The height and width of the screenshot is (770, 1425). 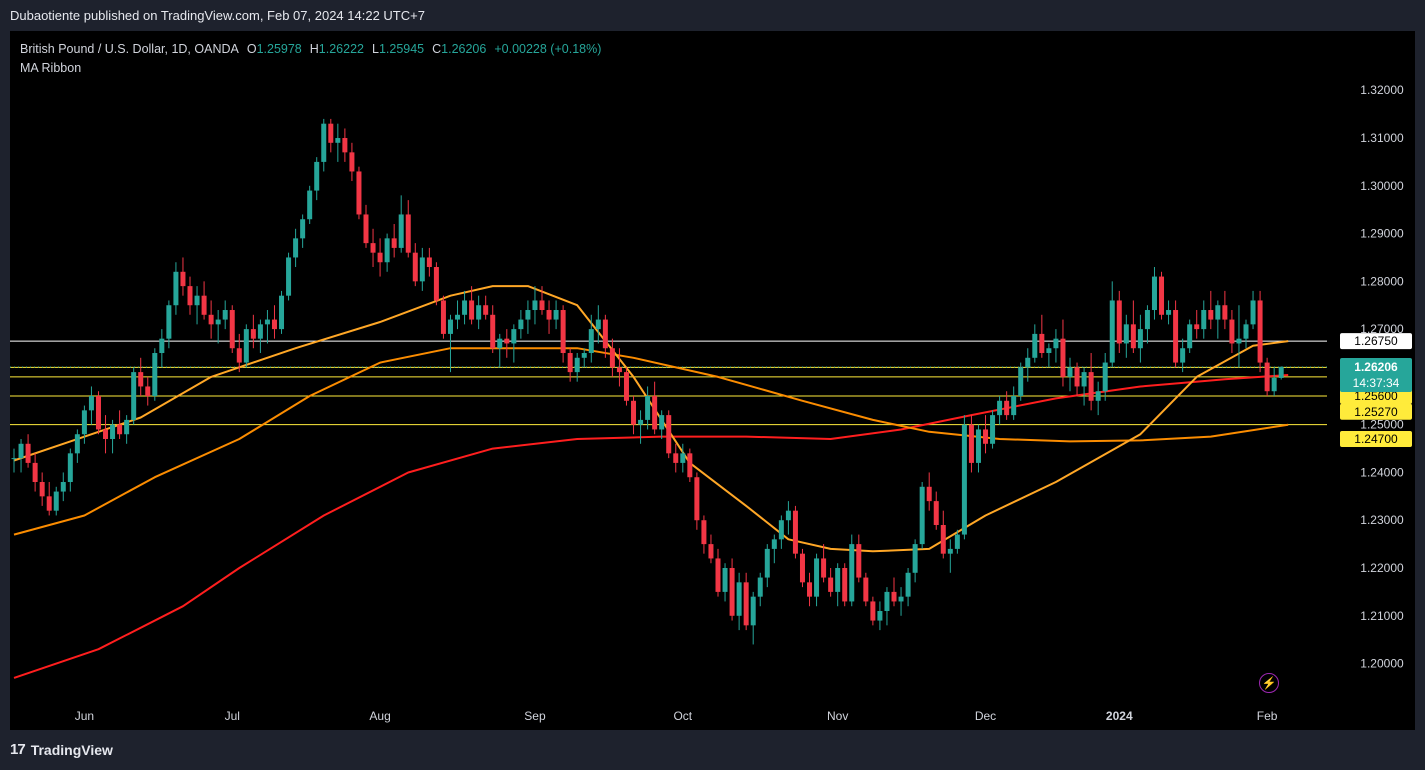 What do you see at coordinates (1382, 234) in the screenshot?
I see `y-tick-label: 1.29000` at bounding box center [1382, 234].